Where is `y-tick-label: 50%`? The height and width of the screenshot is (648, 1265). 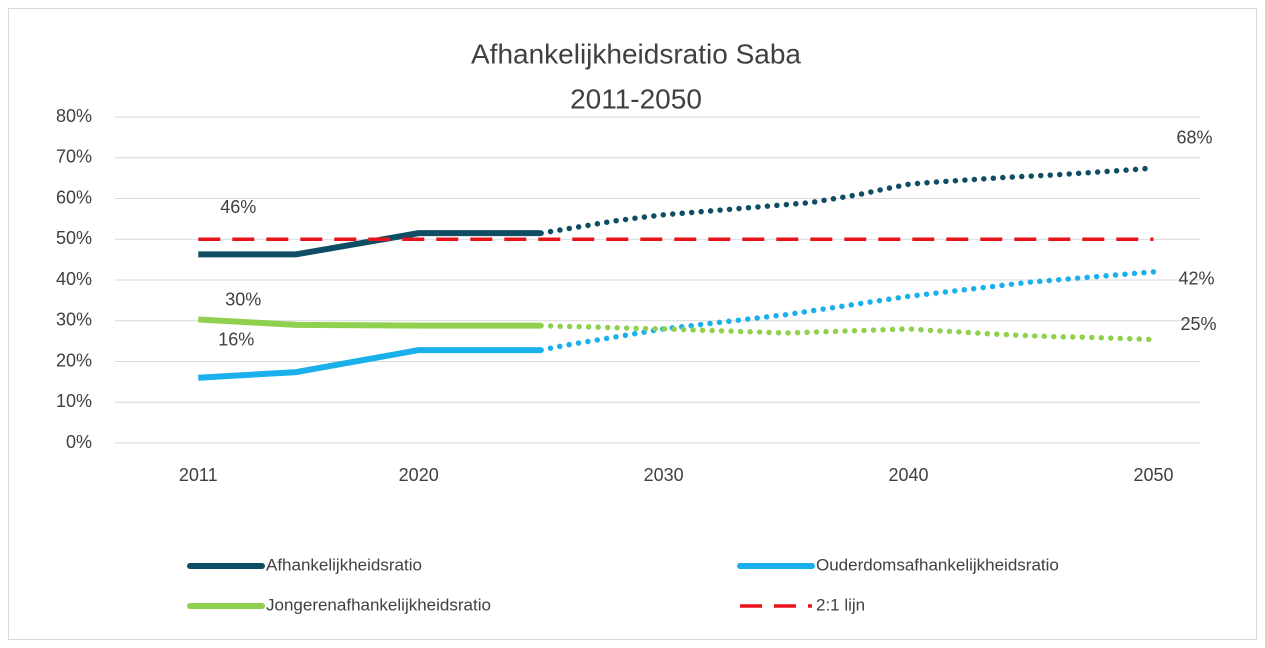
y-tick-label: 50% is located at coordinates (74, 238).